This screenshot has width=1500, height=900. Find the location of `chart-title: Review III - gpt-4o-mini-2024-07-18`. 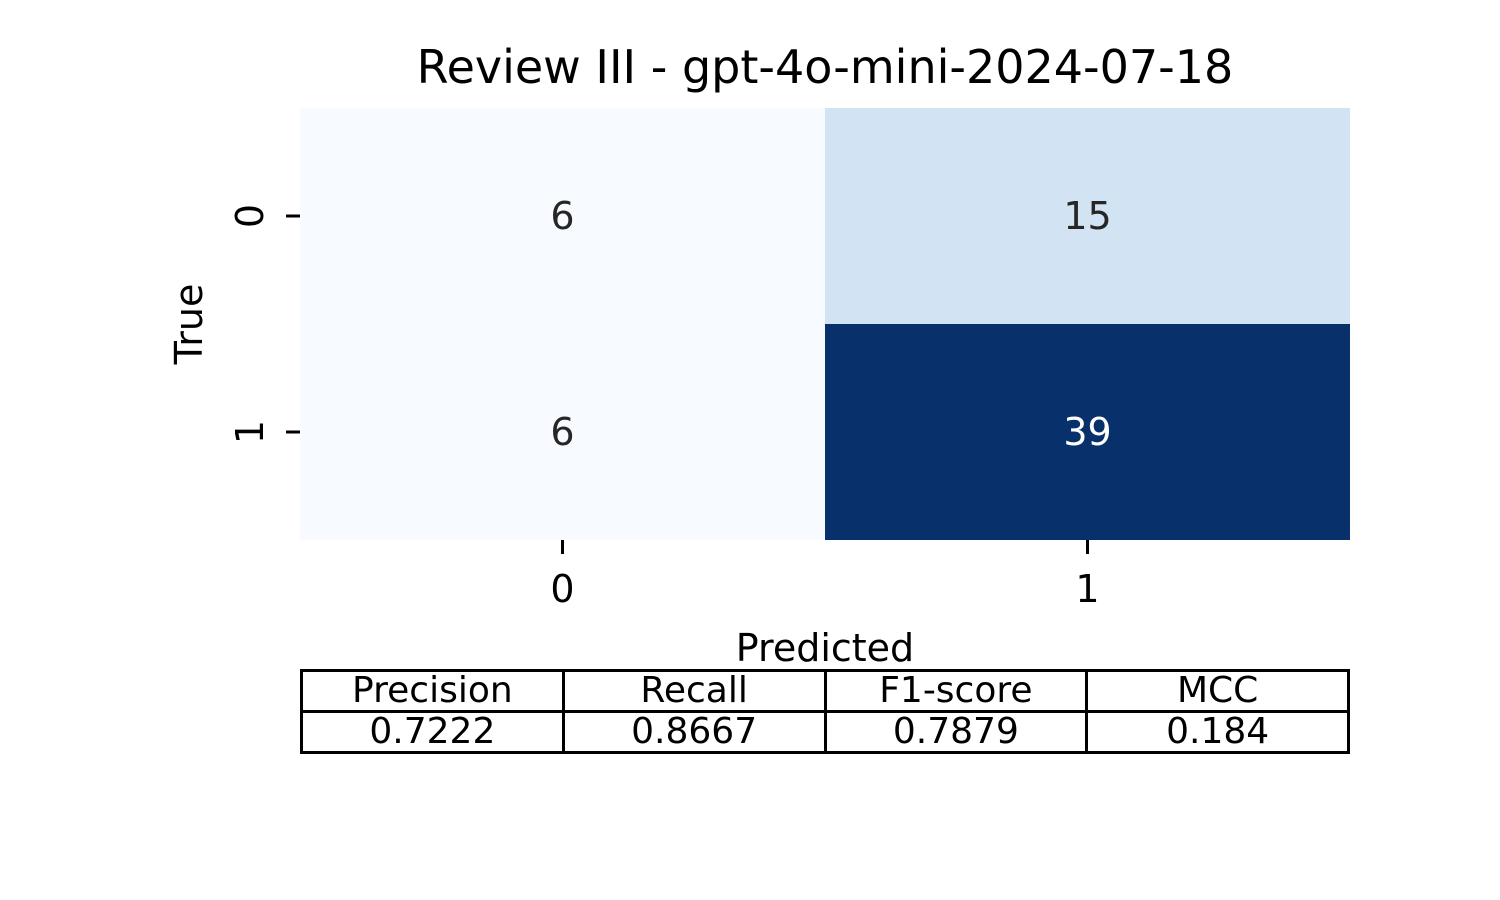

chart-title: Review III - gpt-4o-mini-2024-07-18 is located at coordinates (825, 67).